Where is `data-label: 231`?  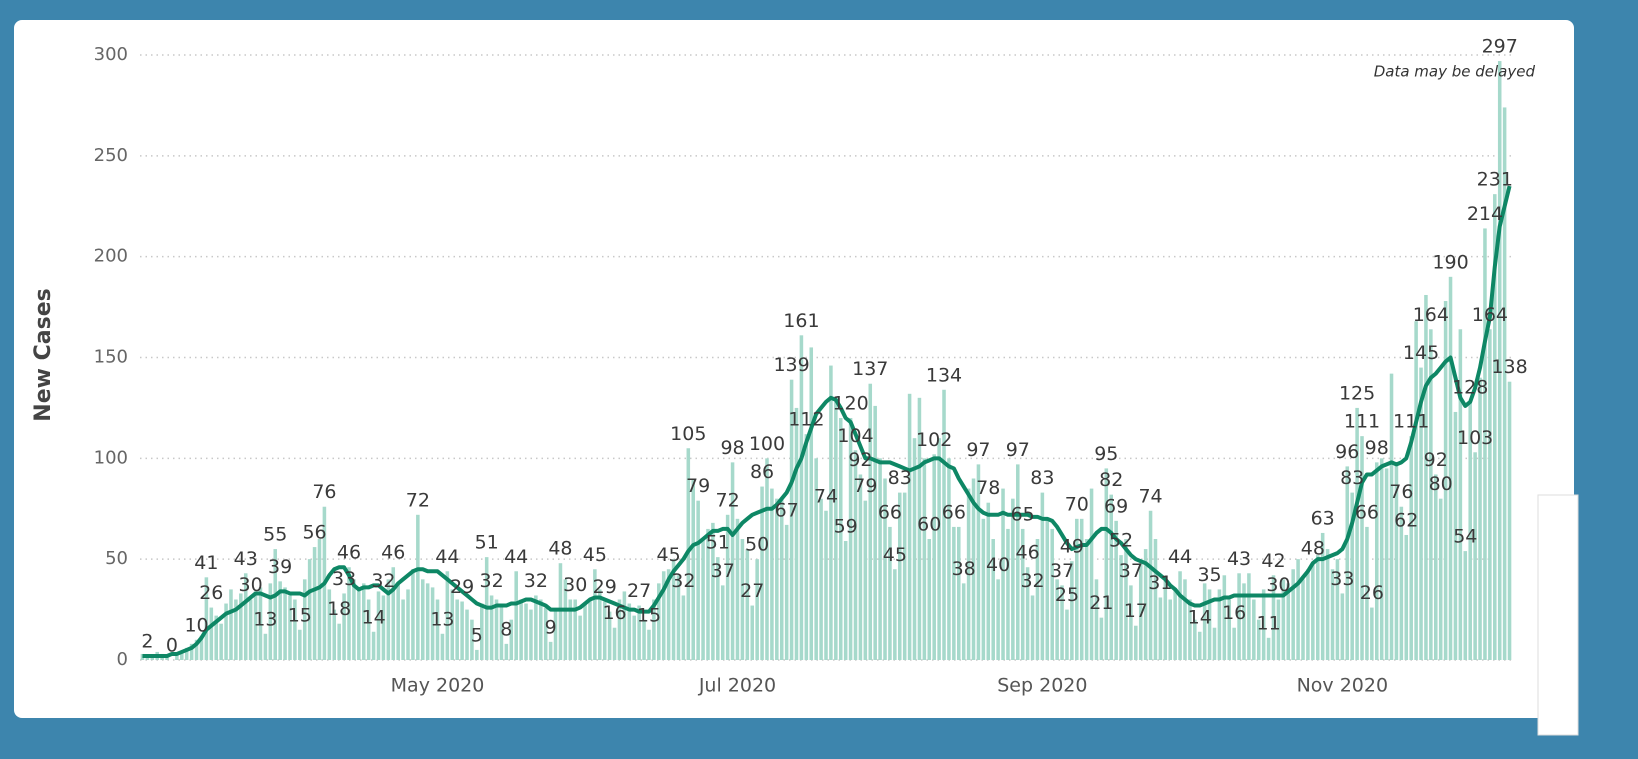
data-label: 231 is located at coordinates (1495, 180).